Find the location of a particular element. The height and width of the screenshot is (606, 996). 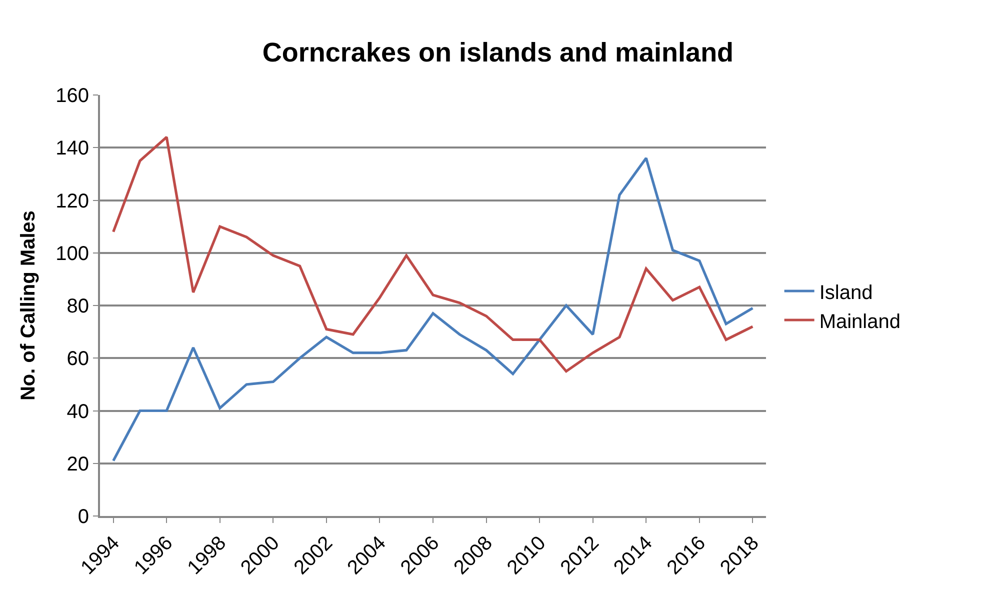

y-tick-label: 0 is located at coordinates (83, 517).